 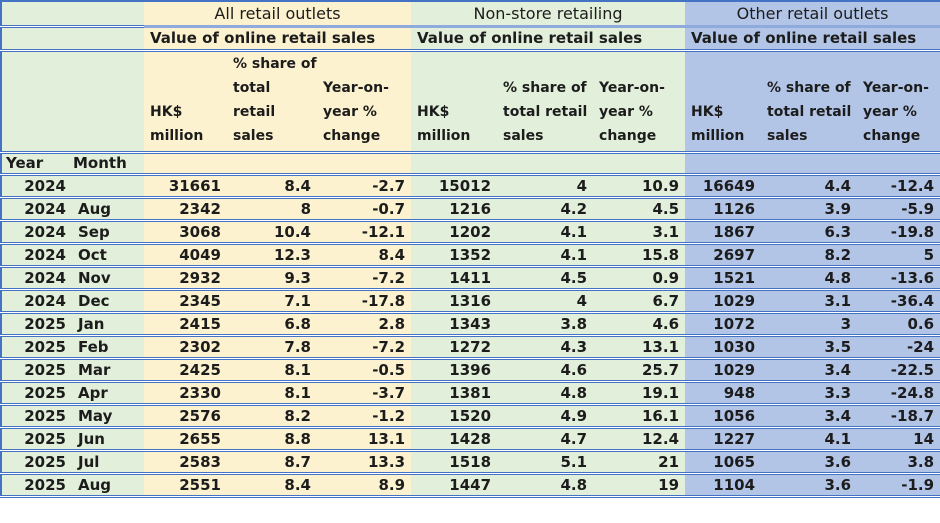 I want to click on table-row: 2024 Nov 2932 9.3 -7.2 1411 4.5 0.9 1521 4.8 -13.6, so click(x=470, y=278).